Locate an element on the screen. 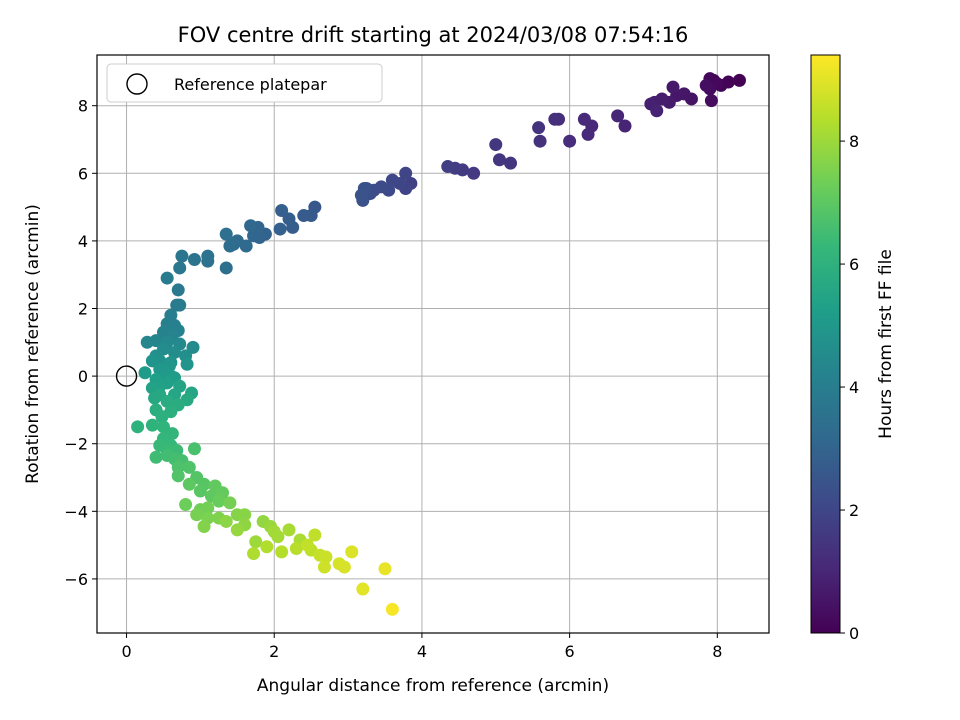 The image size is (960, 720). legend: Reference platepar is located at coordinates (244, 83).